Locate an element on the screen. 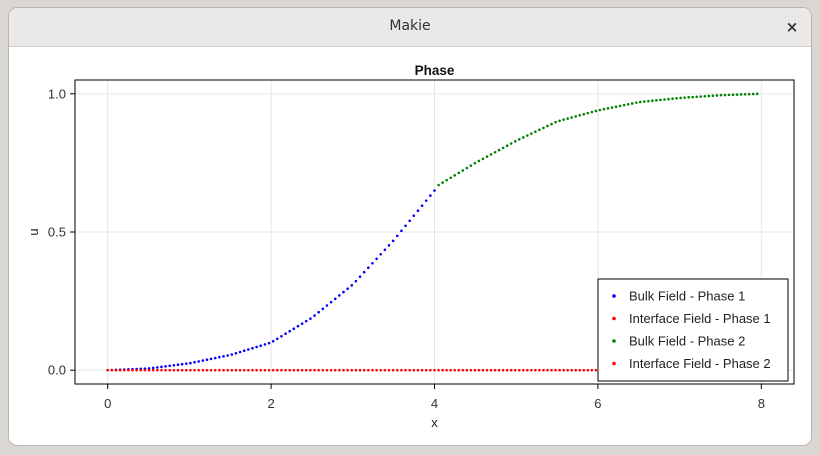  legend-label: Interface Field - Phase 2 is located at coordinates (700, 363).